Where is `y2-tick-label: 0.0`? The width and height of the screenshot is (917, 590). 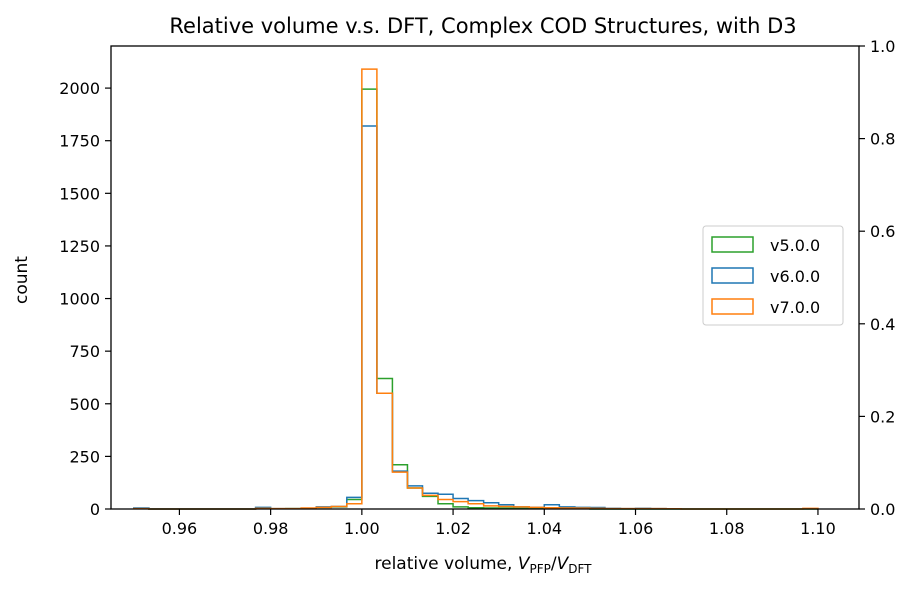 y2-tick-label: 0.0 is located at coordinates (882, 509).